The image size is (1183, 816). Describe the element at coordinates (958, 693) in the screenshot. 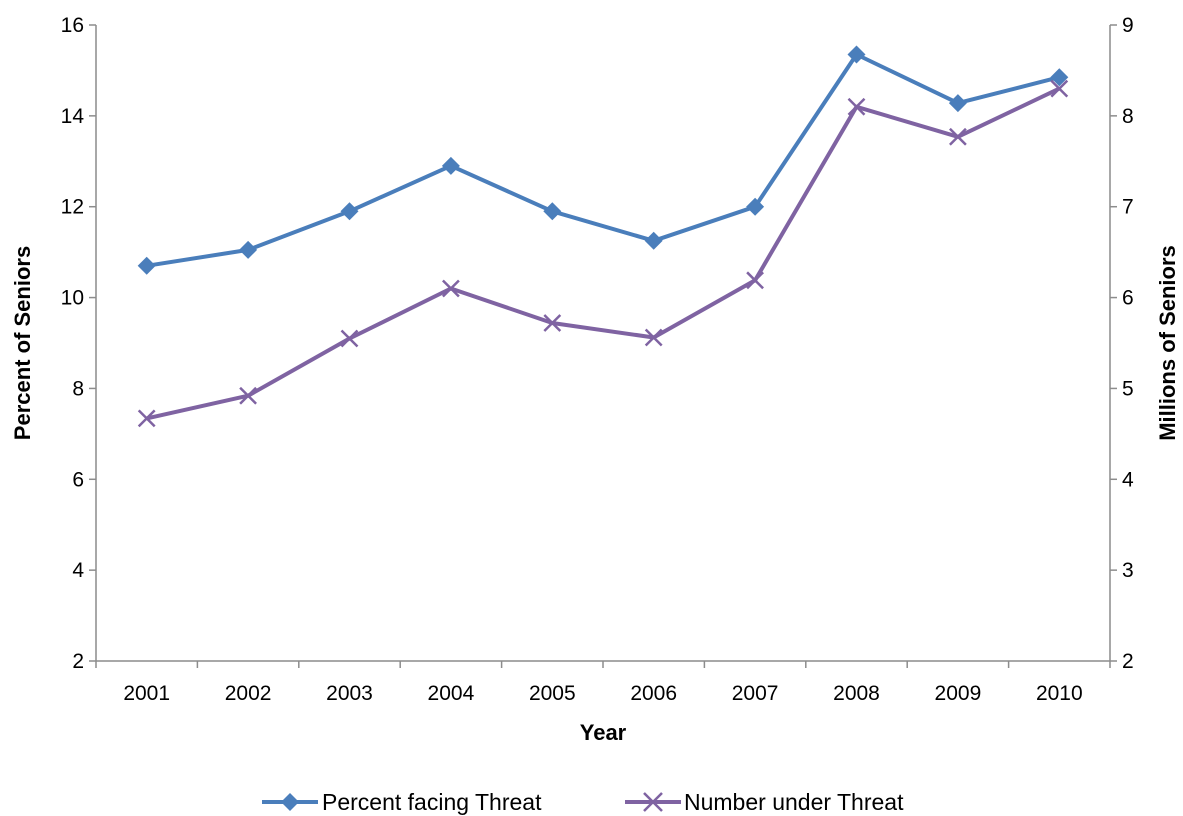

I see `x-tick-label: 2009` at that location.